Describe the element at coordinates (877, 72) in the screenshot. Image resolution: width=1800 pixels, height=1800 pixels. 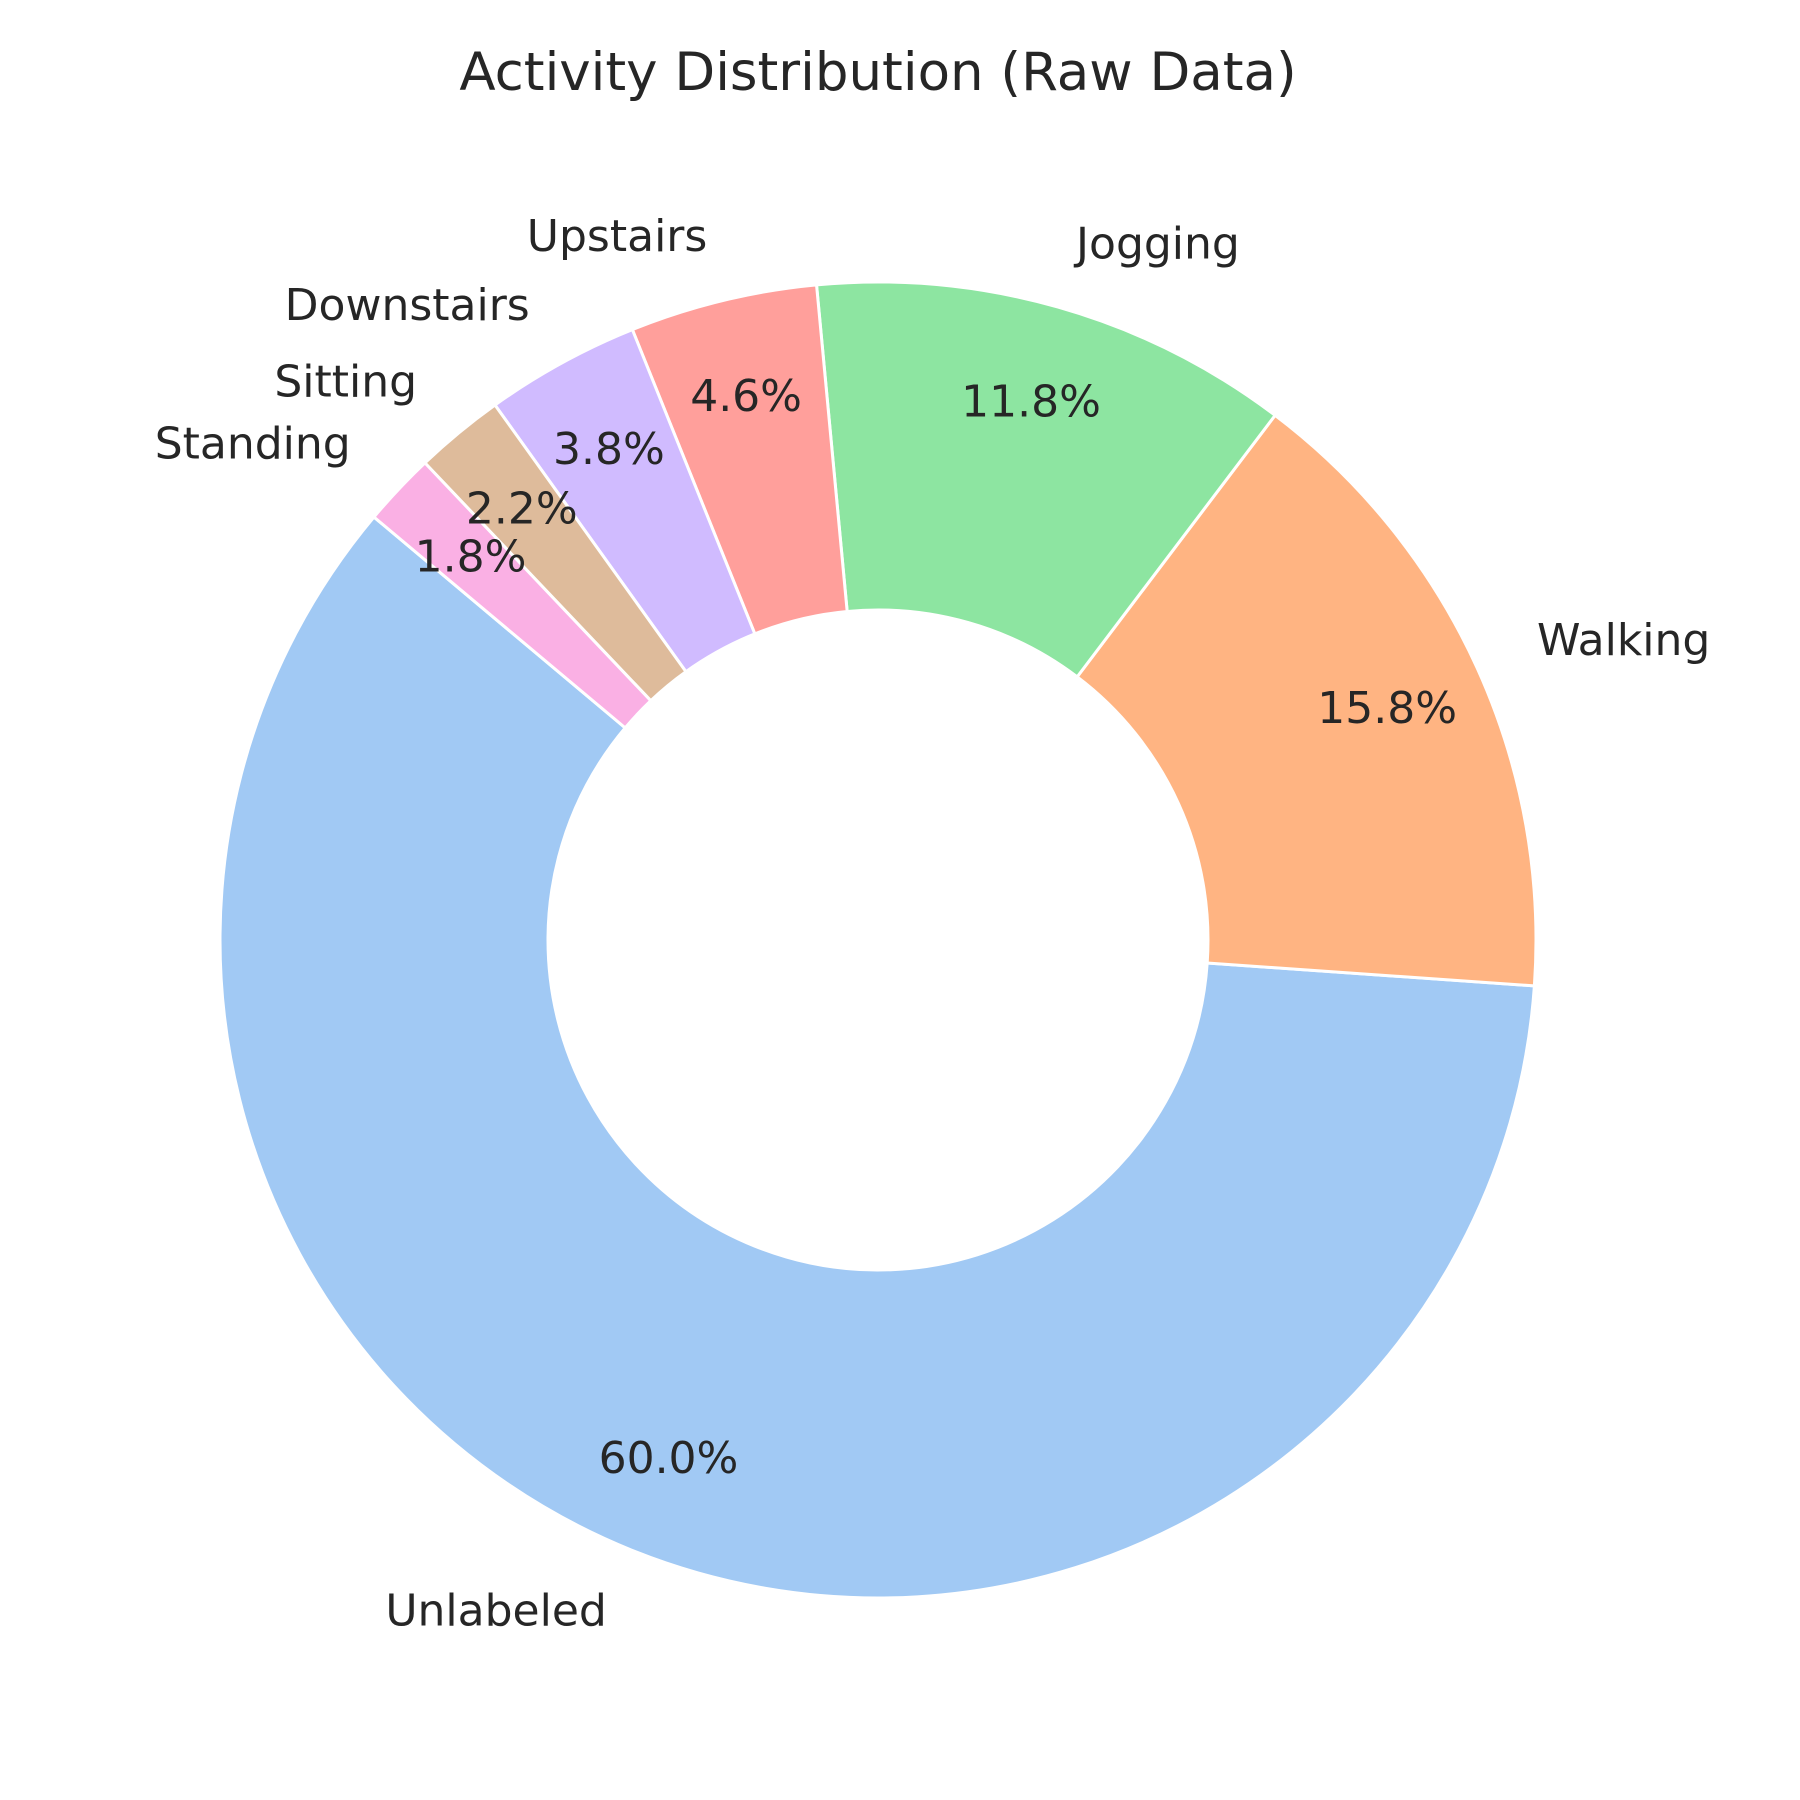
I see `chart-title: Activity Distribution (Raw Data)` at that location.